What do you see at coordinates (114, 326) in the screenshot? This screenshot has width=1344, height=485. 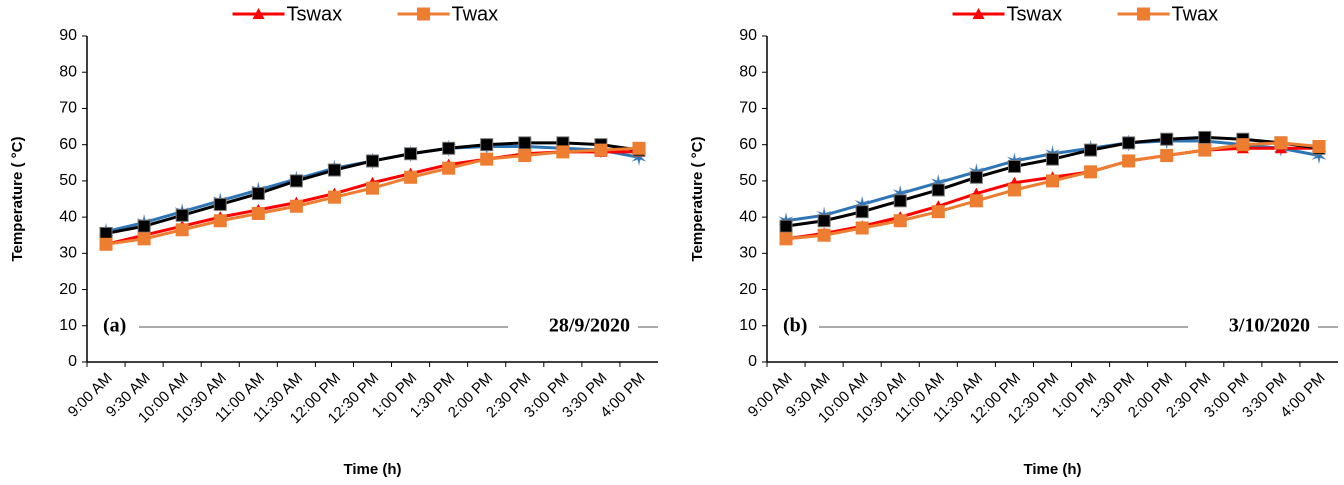 I see `panel-label: (a)` at bounding box center [114, 326].